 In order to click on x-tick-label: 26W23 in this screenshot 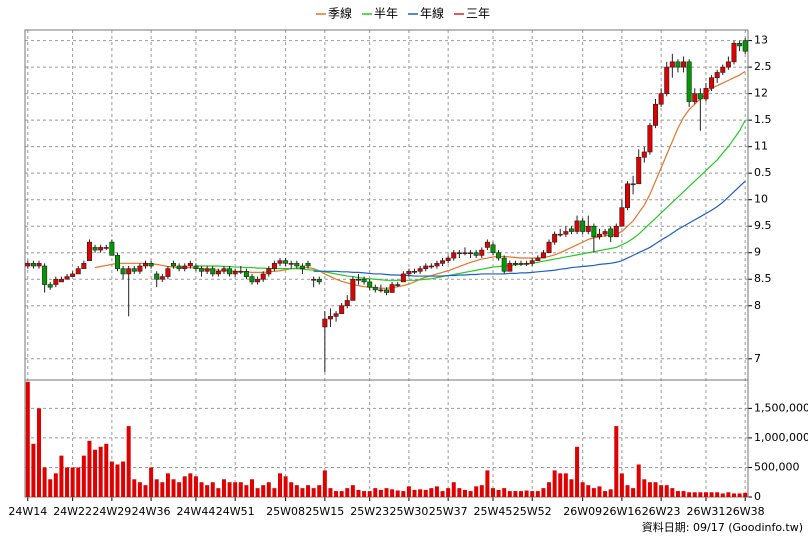, I will do `click(661, 511)`.